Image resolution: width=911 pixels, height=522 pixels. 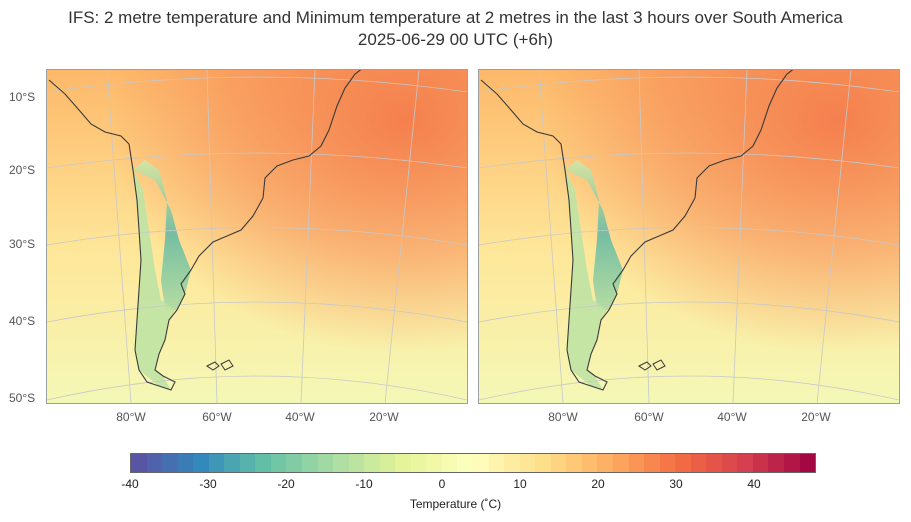 I want to click on colorbar-tick: 20, so click(x=598, y=484).